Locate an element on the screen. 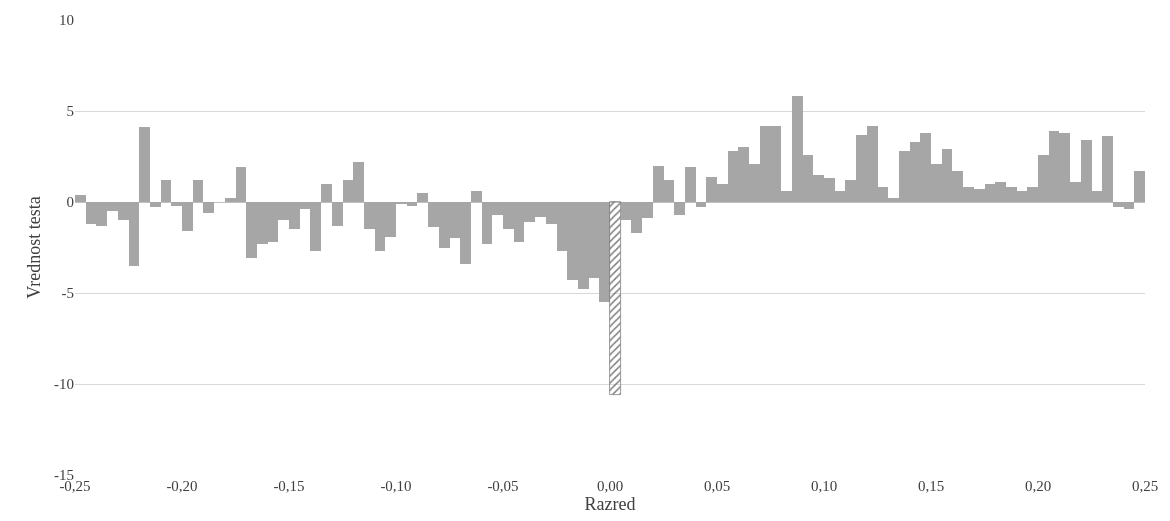 This screenshot has width=1170, height=521. x-tick-label: 0,15 is located at coordinates (931, 486).